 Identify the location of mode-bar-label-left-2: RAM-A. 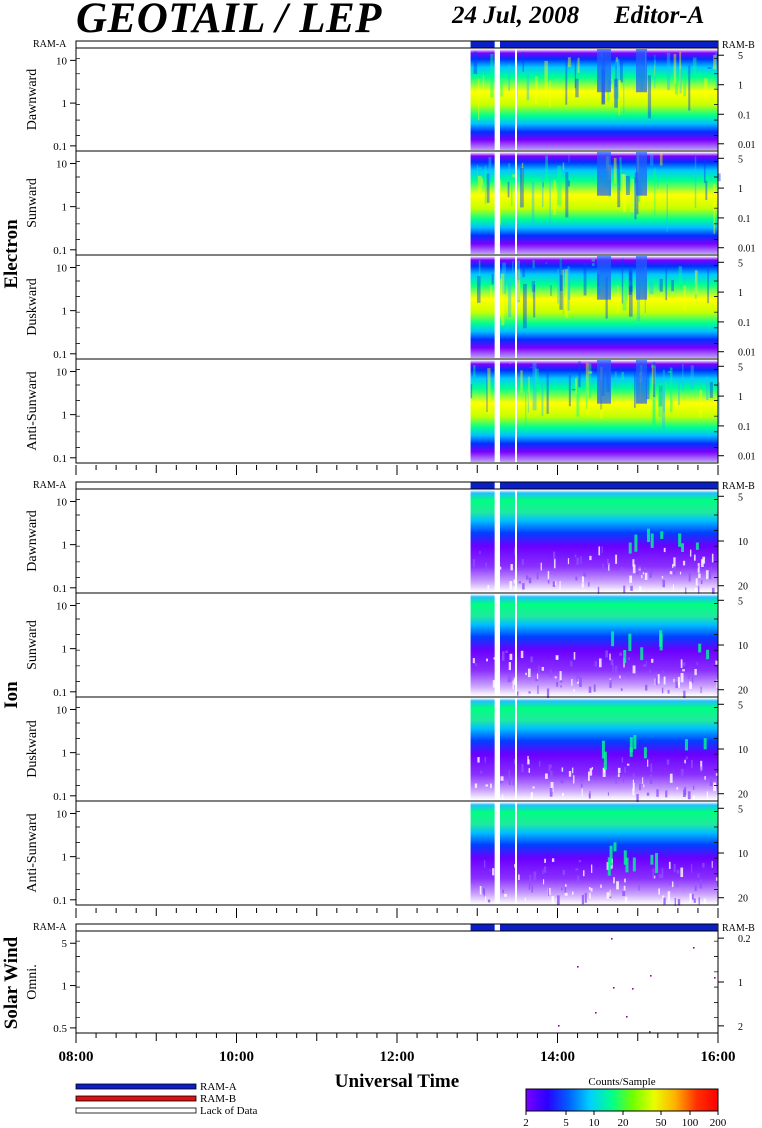
(50, 927).